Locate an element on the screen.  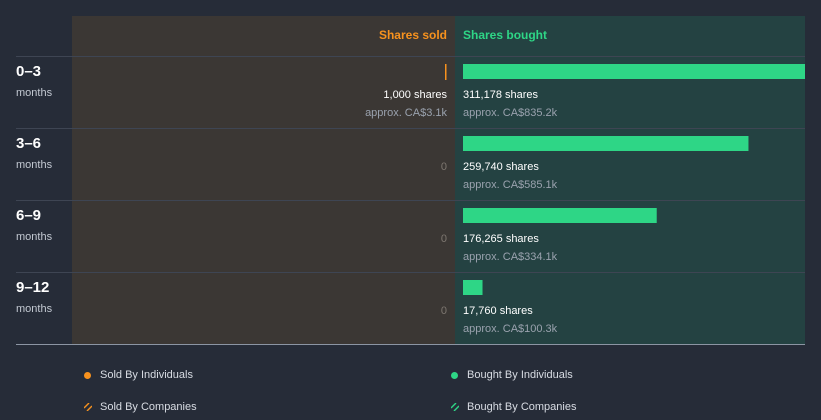
bought-value-label: approx. CA$835.2k is located at coordinates (510, 113).